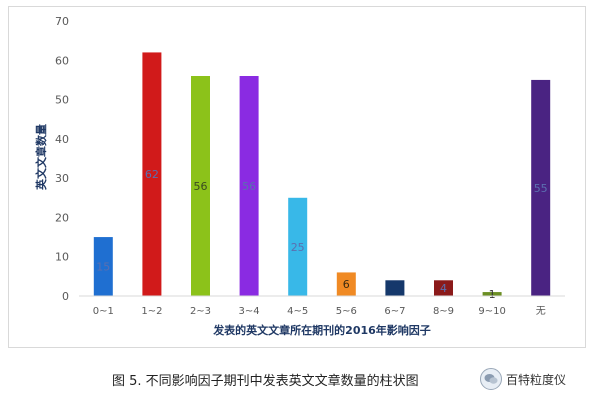  Describe the element at coordinates (65, 296) in the screenshot. I see `y-tick-label: 0` at that location.